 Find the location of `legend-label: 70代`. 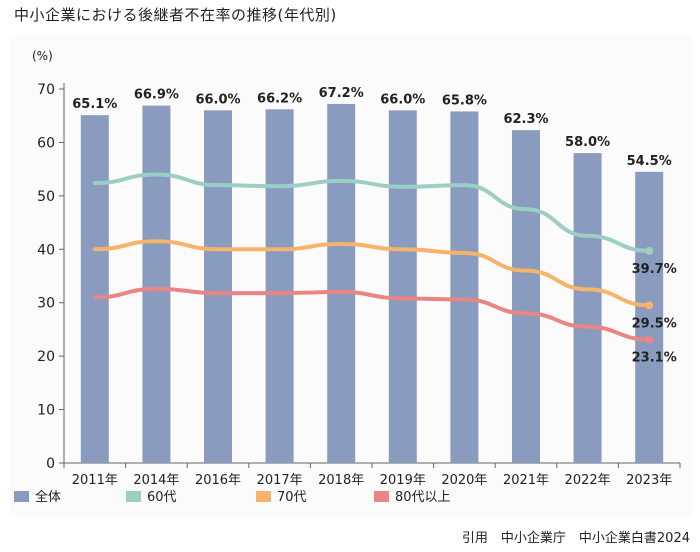

legend-label: 70代 is located at coordinates (292, 497).